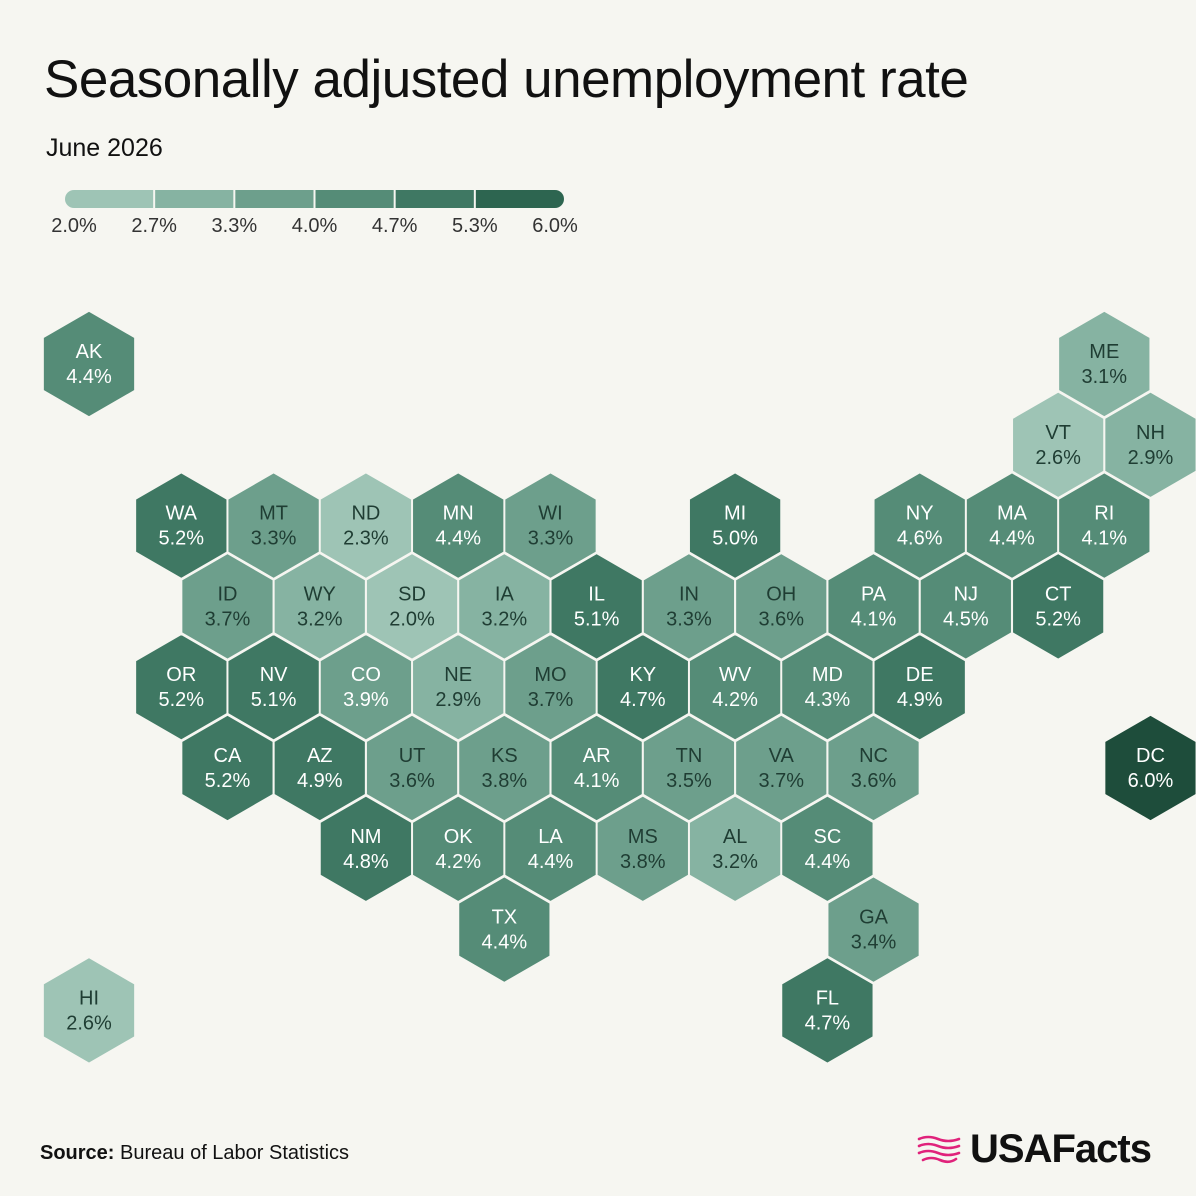 This screenshot has width=1196, height=1196. What do you see at coordinates (781, 768) in the screenshot?
I see `state-hex-va: VA 3.7%` at bounding box center [781, 768].